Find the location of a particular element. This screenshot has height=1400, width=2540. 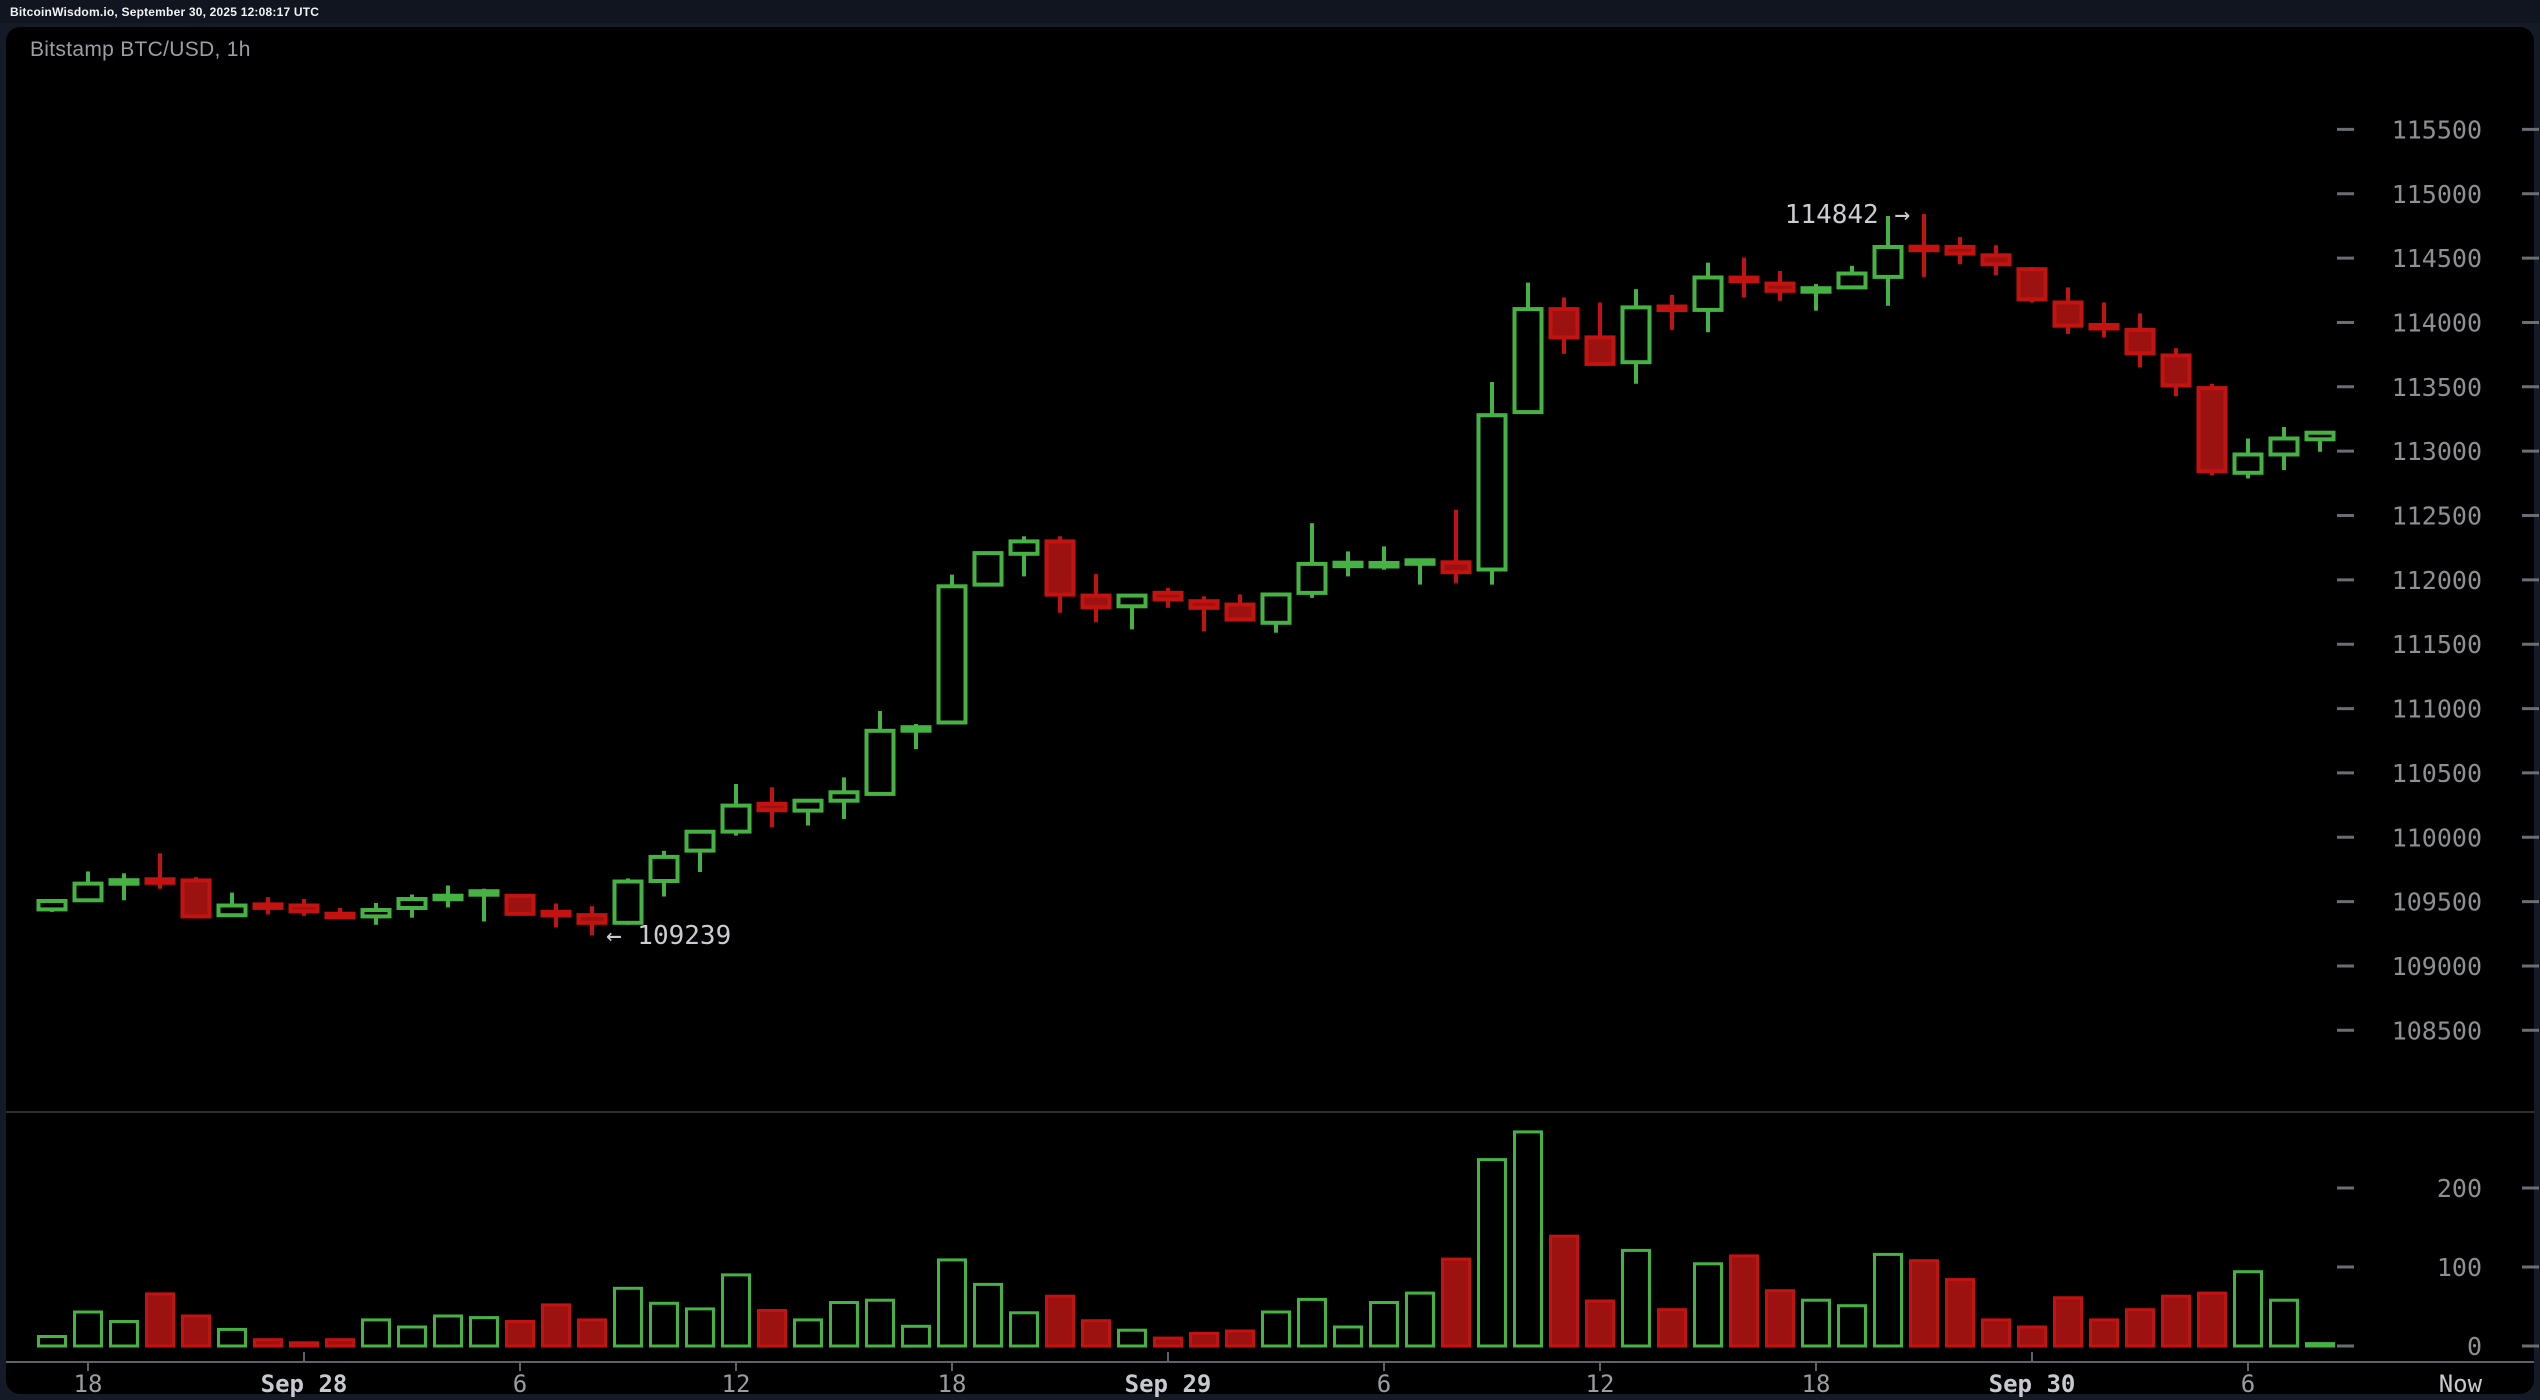

price-tick-label: 109000 is located at coordinates (2437, 966).